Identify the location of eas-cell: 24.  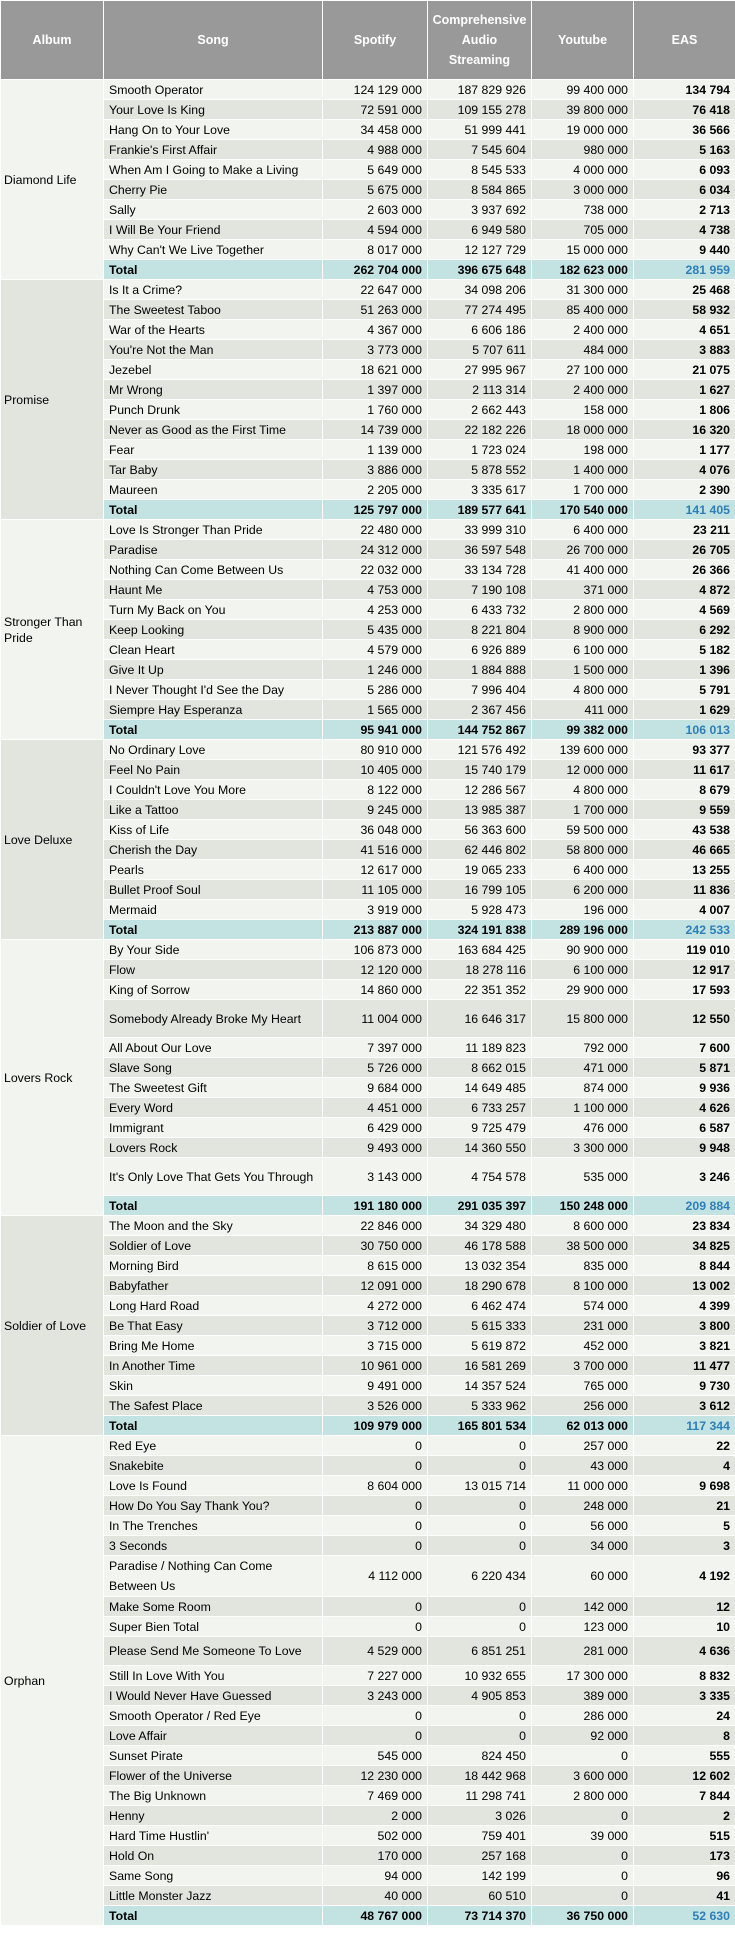
(684, 1715).